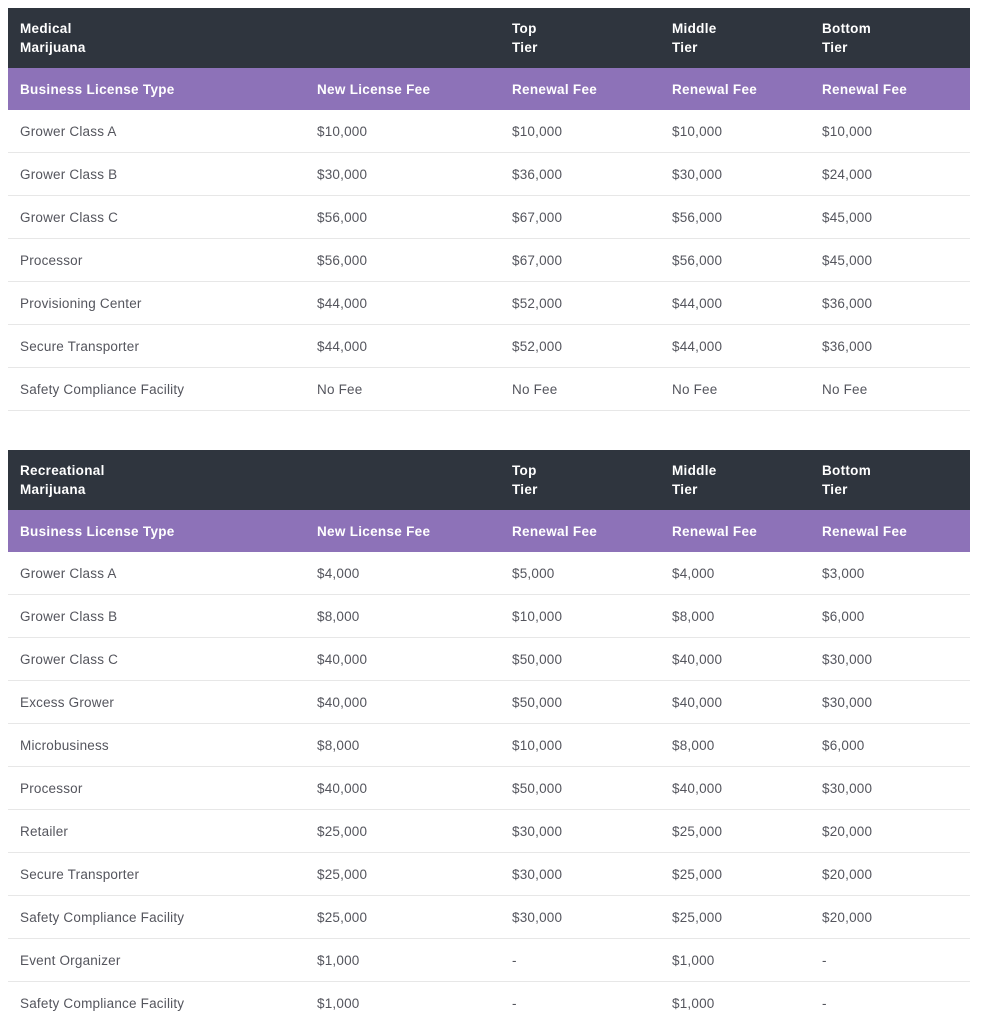 The width and height of the screenshot is (1005, 1024). Describe the element at coordinates (847, 260) in the screenshot. I see `renewal-fee-bottom-cell: $45,000` at that location.